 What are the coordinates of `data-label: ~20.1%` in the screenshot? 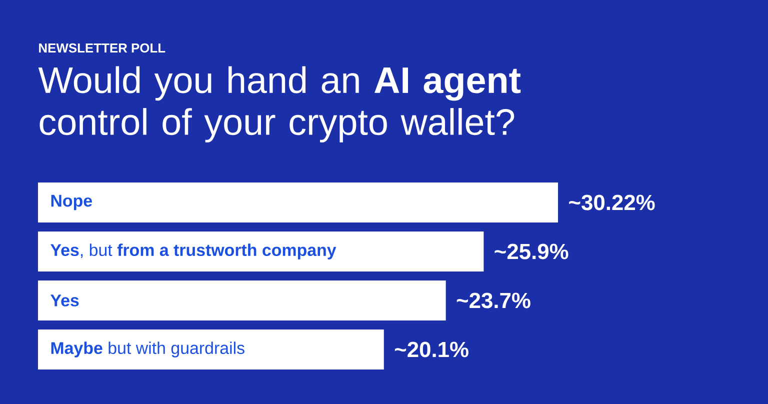 It's located at (431, 350).